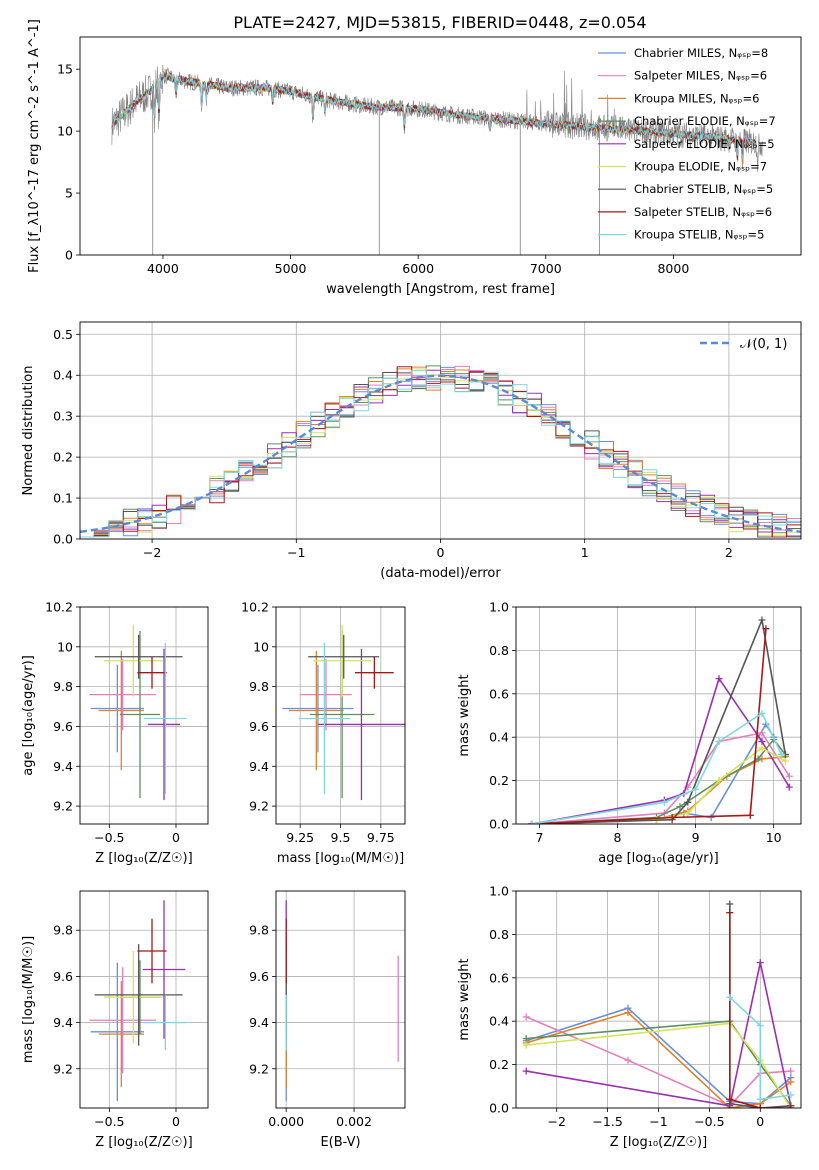 The image size is (819, 1170). What do you see at coordinates (700, 76) in the screenshot?
I see `legend-label: Salpeter MILES, Nᵩₛₚ=6` at bounding box center [700, 76].